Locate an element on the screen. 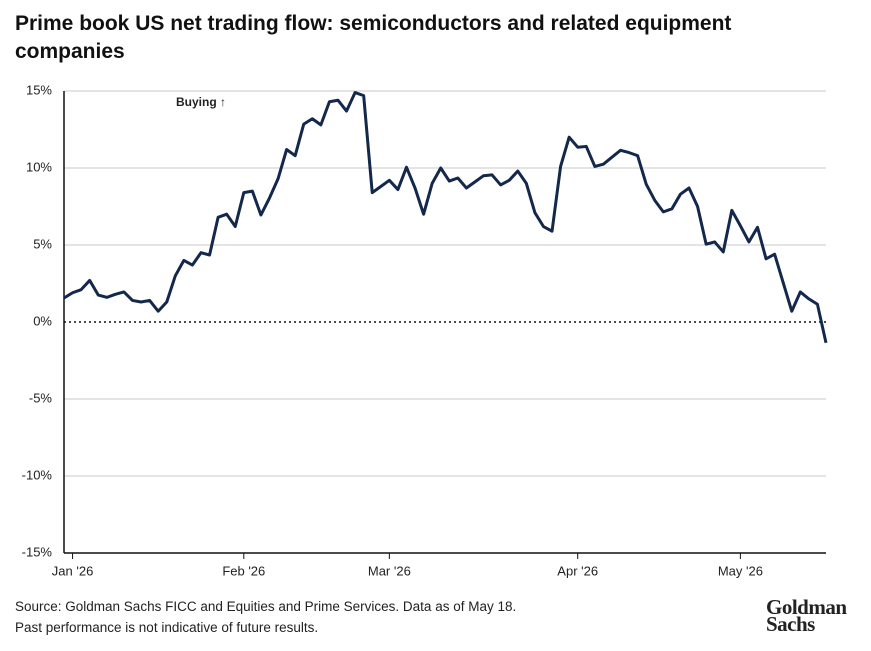  y-tick-label: -15% is located at coordinates (37, 551).